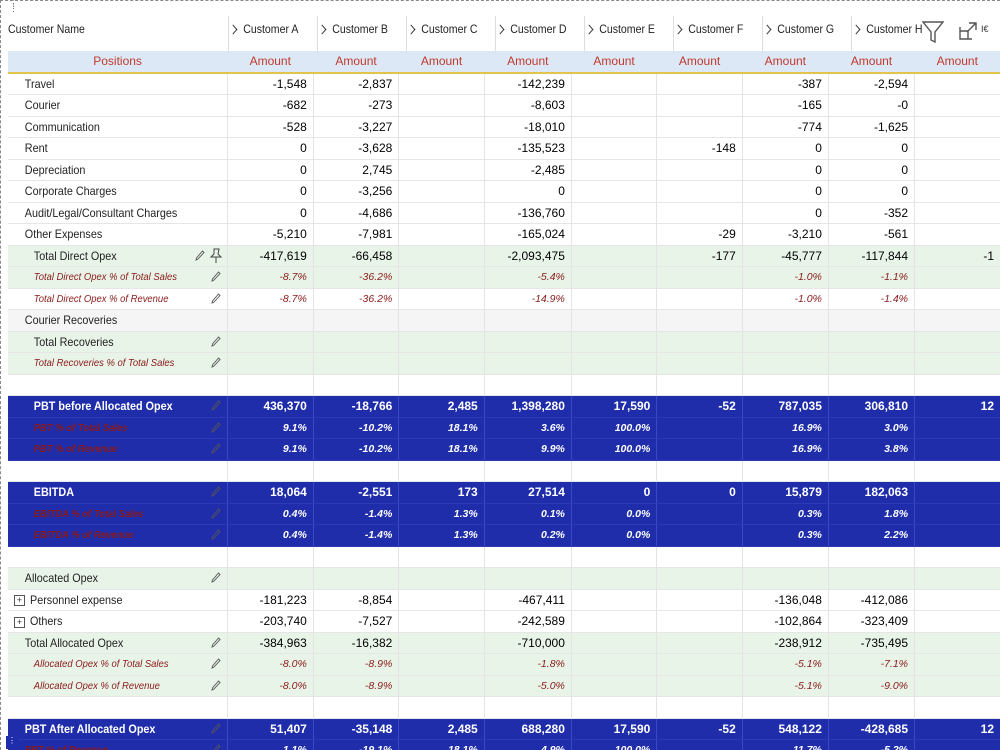  Describe the element at coordinates (871, 492) in the screenshot. I see `value-cell: 182,063` at that location.